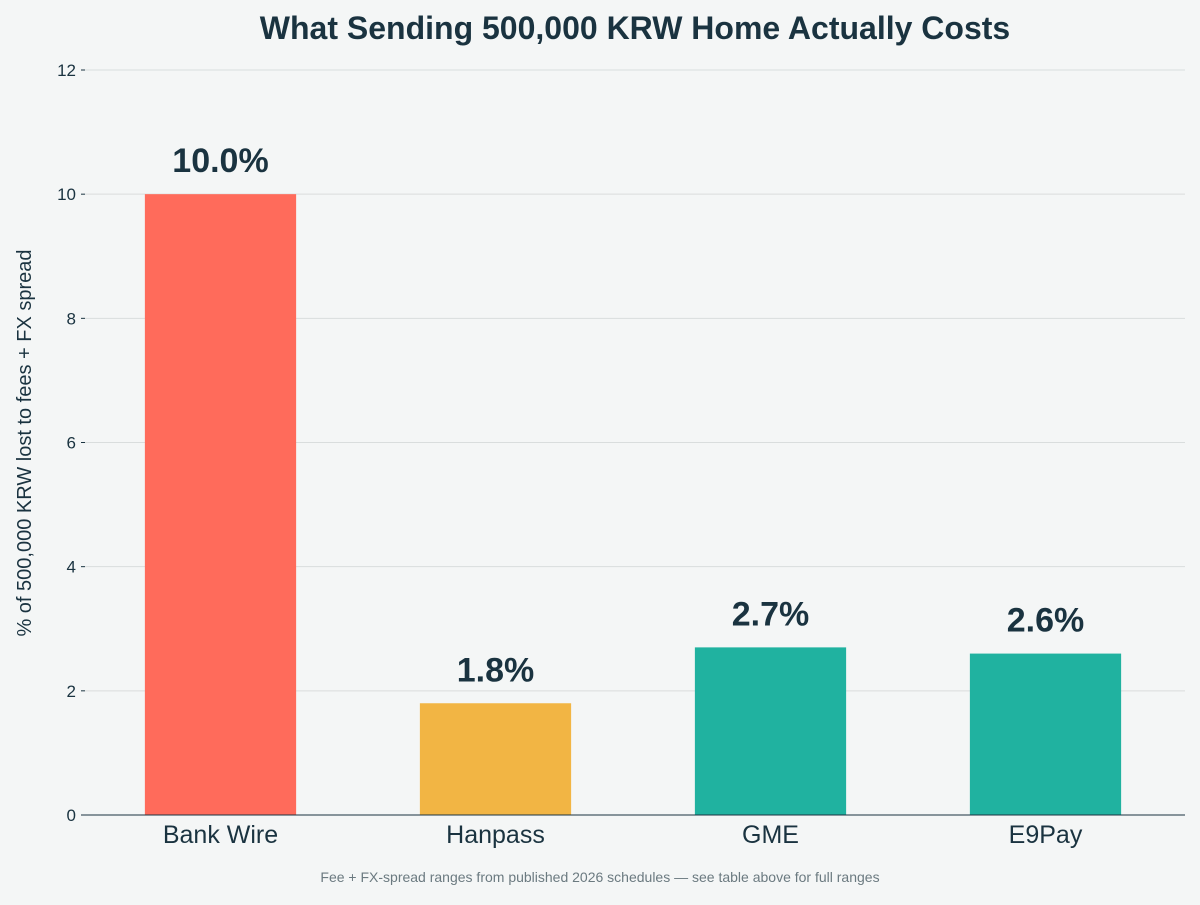  I want to click on bar-value-label: 2.6%, so click(1046, 621).